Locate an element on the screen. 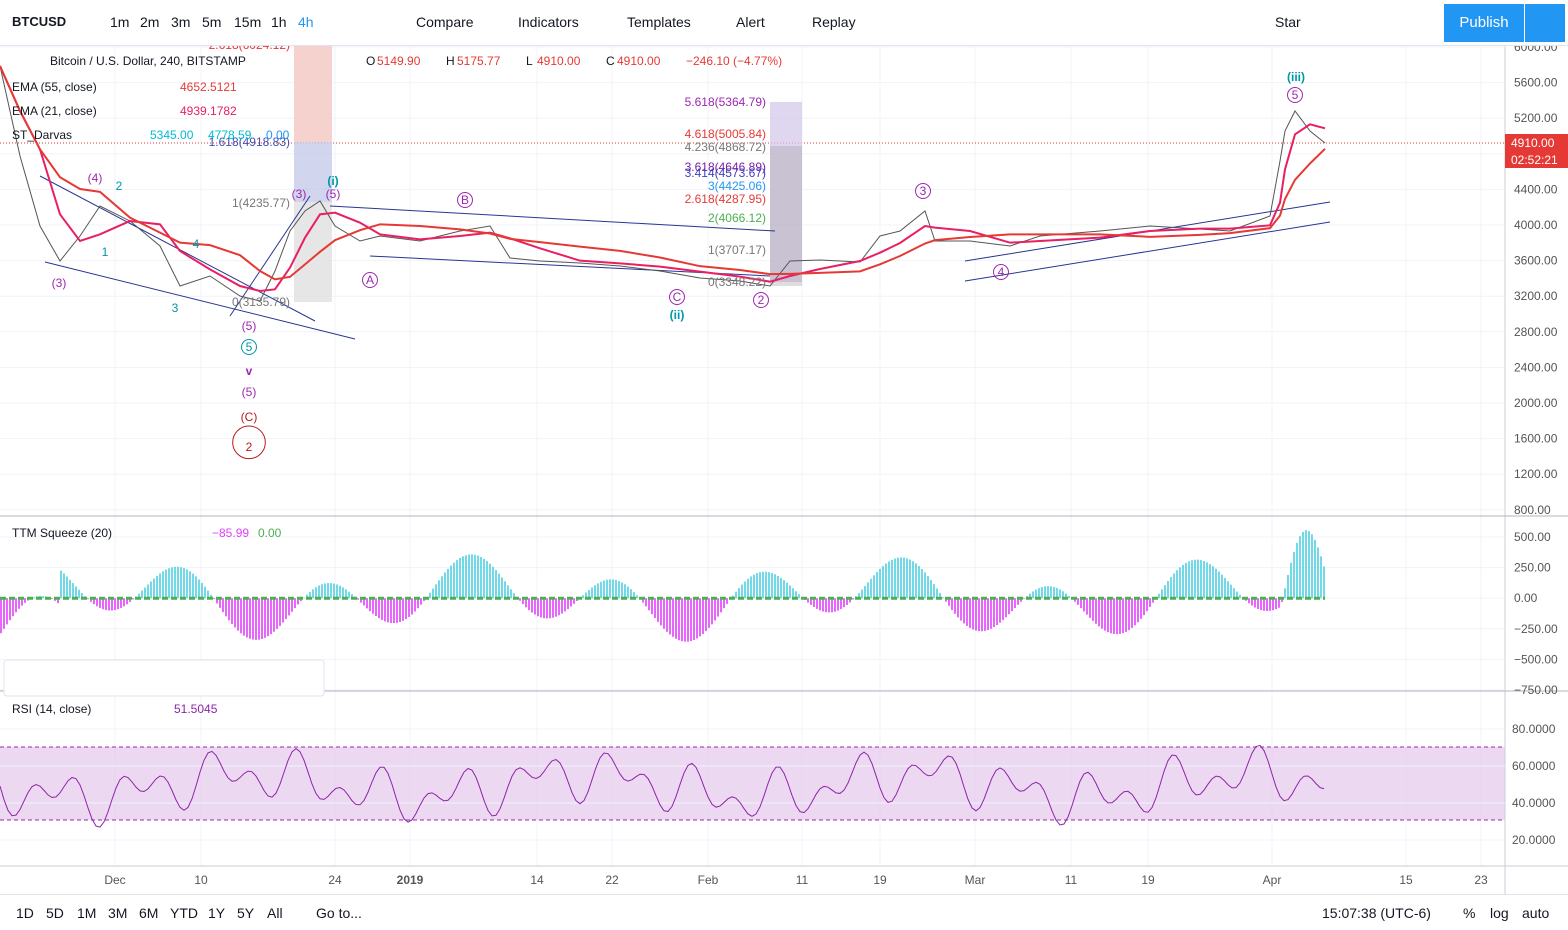 The image size is (1568, 930). price-label: 5200.00 is located at coordinates (1536, 118).